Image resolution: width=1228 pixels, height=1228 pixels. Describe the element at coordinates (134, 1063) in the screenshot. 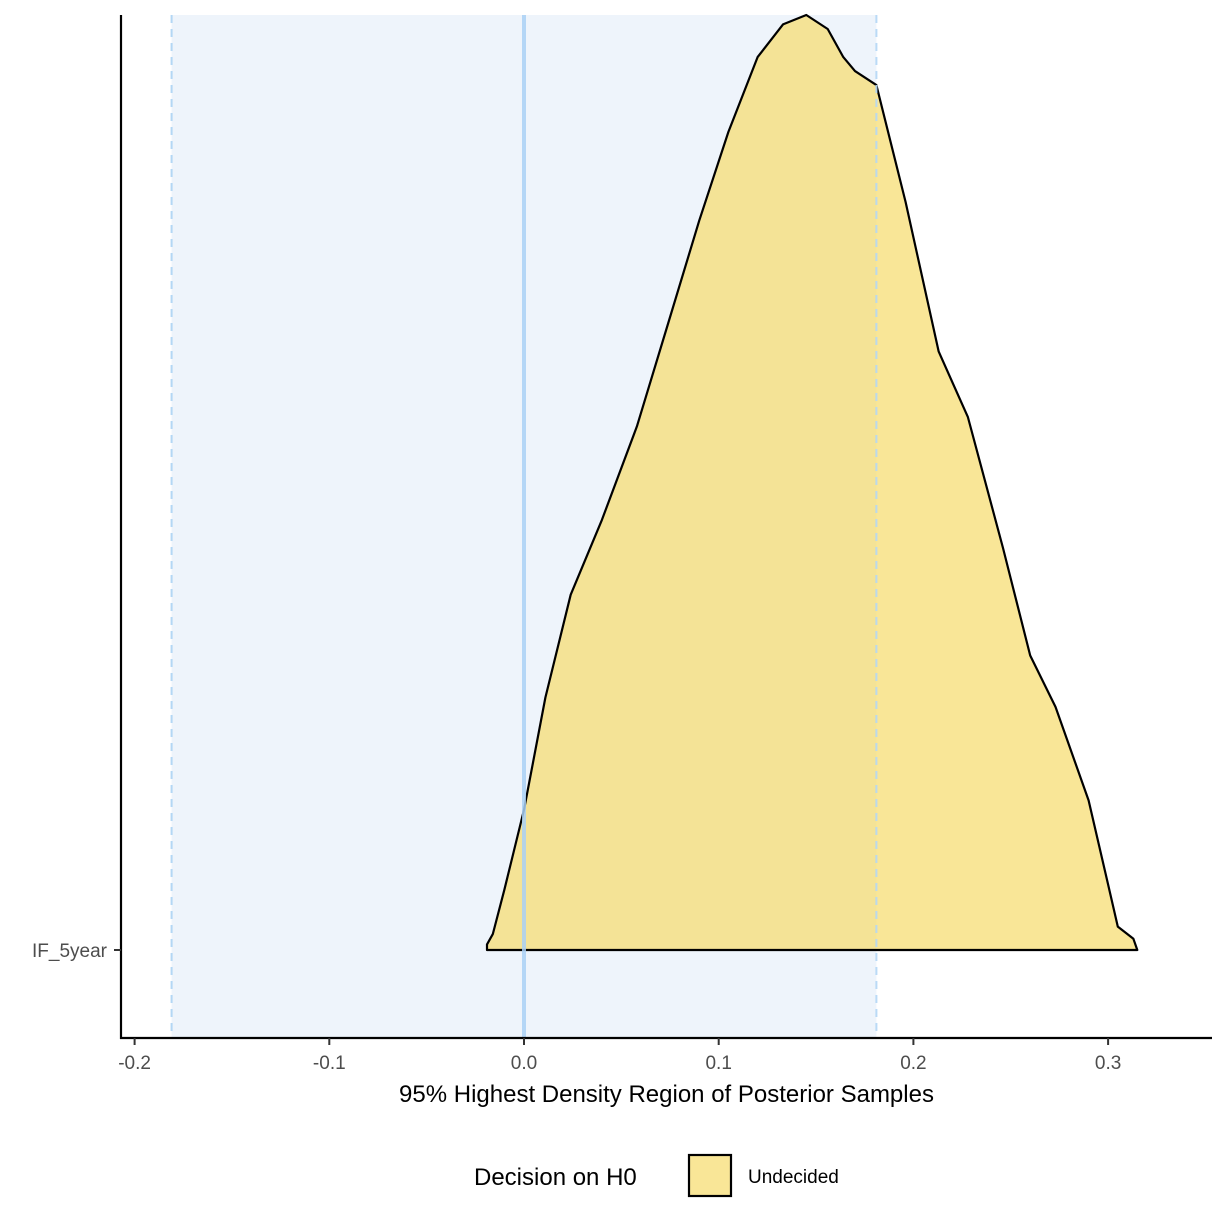

I see `x-tick-label: -0.2` at that location.